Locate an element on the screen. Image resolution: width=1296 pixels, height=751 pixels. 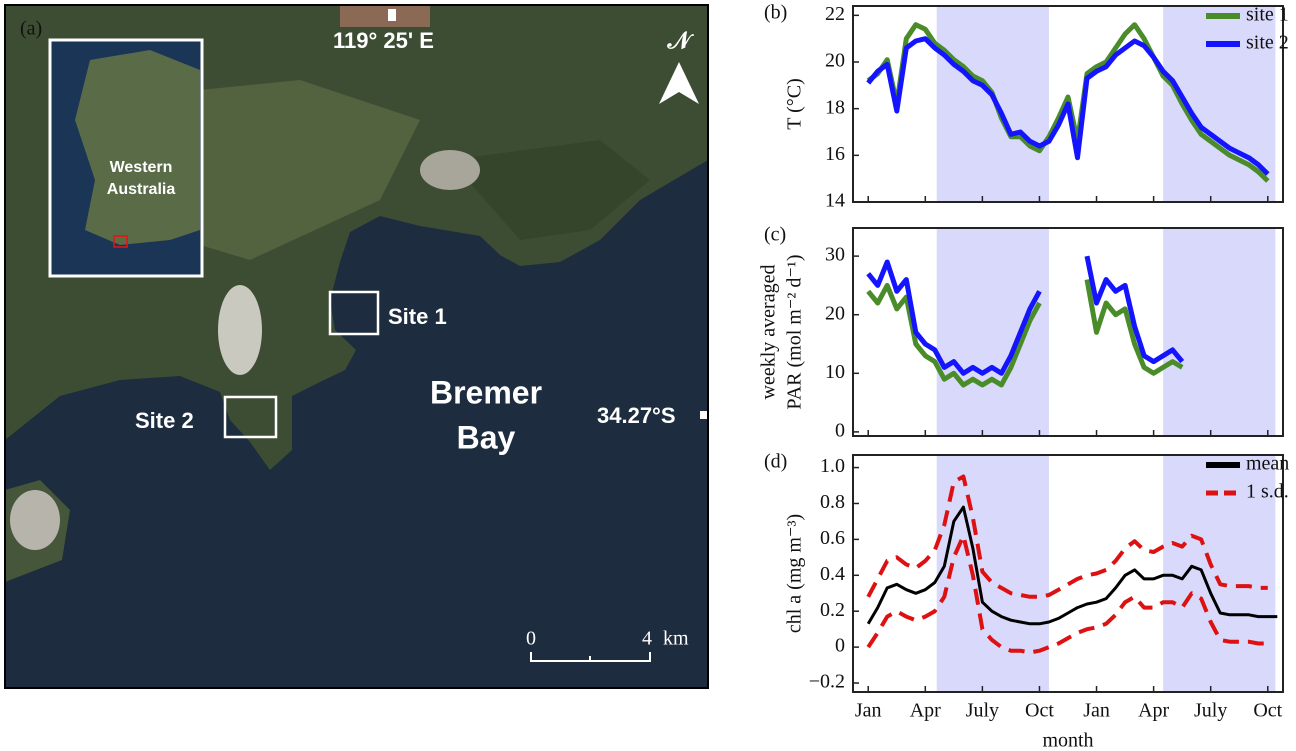
legend-label: mean is located at coordinates (1267, 464).